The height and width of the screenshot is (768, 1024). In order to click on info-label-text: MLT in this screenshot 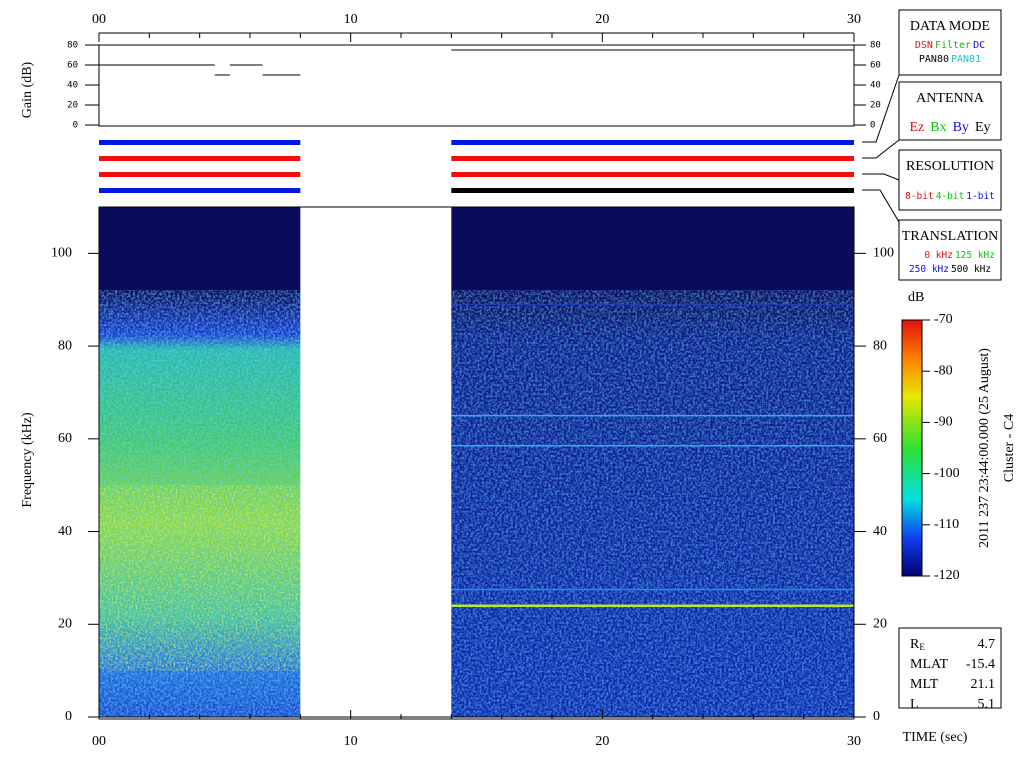, I will do `click(924, 684)`.